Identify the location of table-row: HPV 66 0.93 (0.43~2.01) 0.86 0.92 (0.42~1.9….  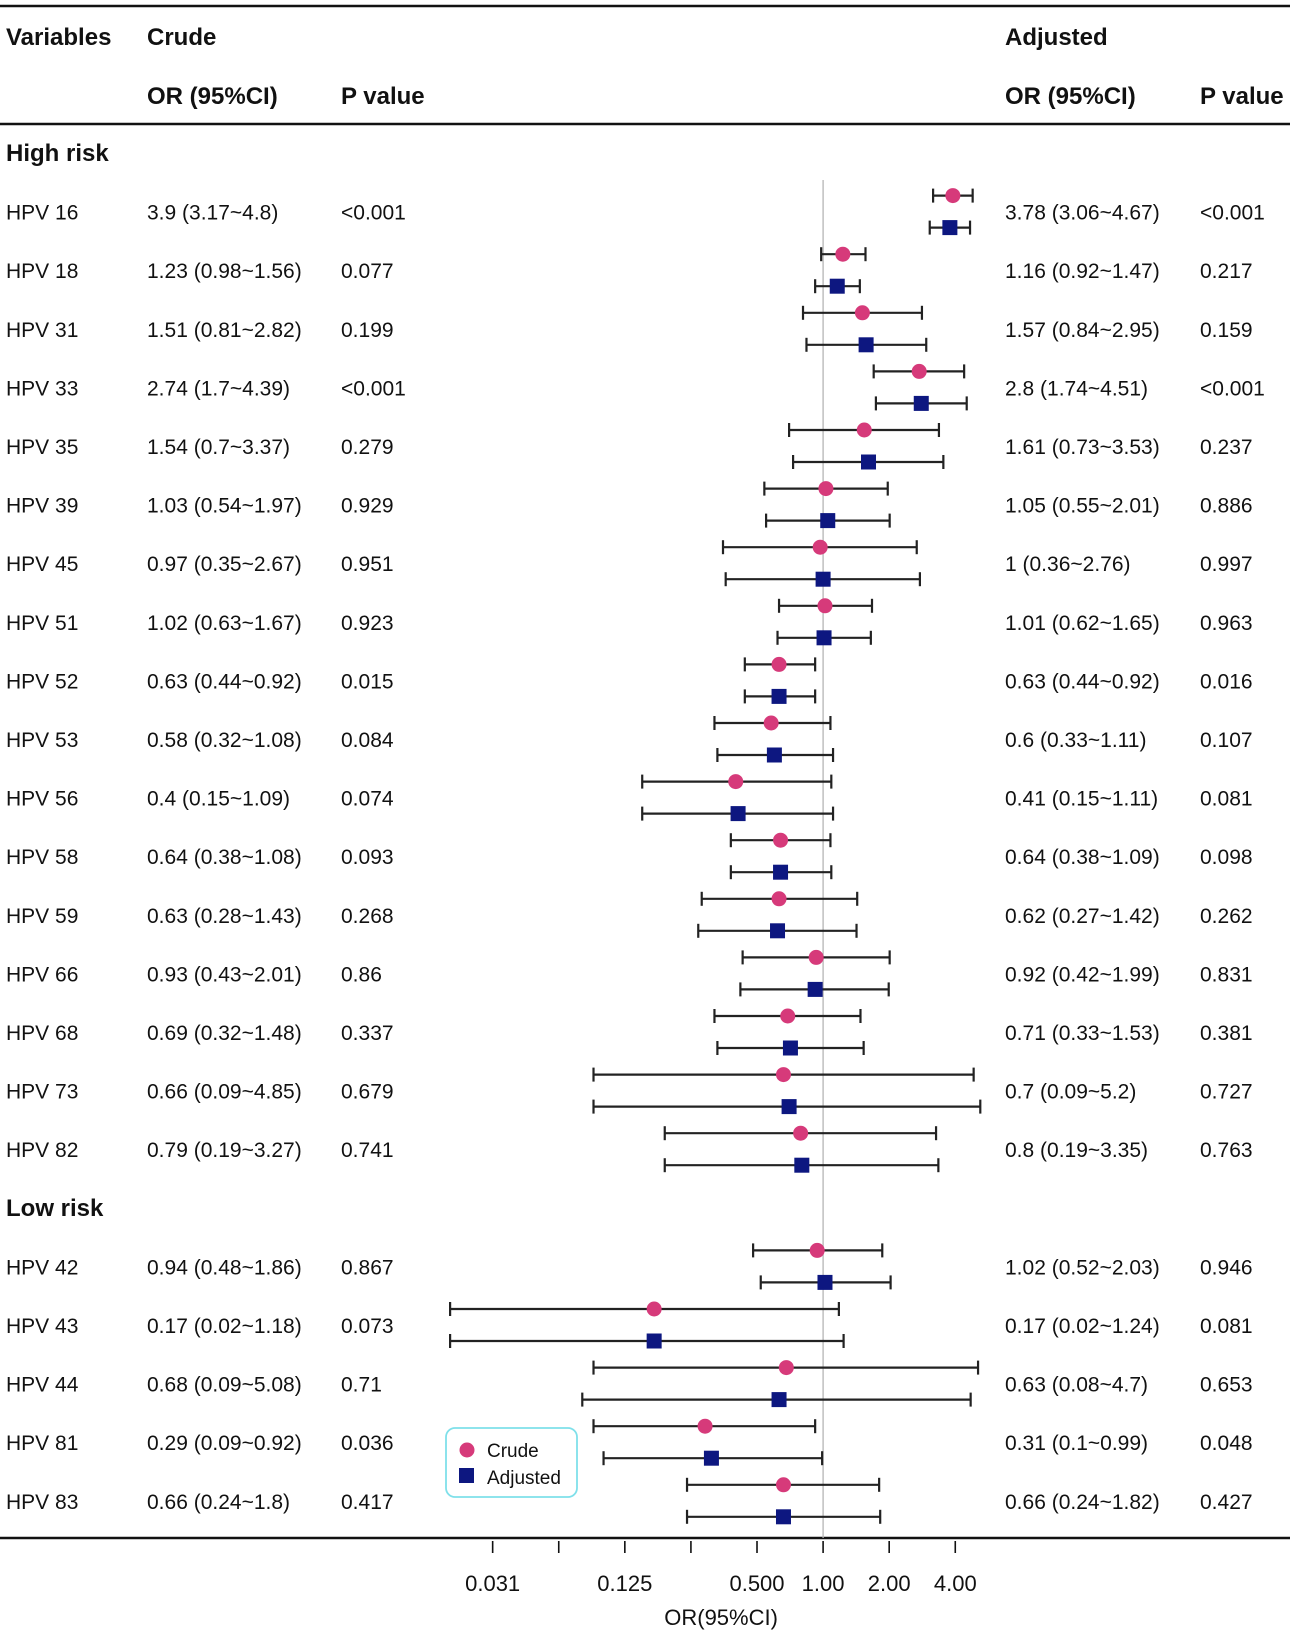
(629, 974).